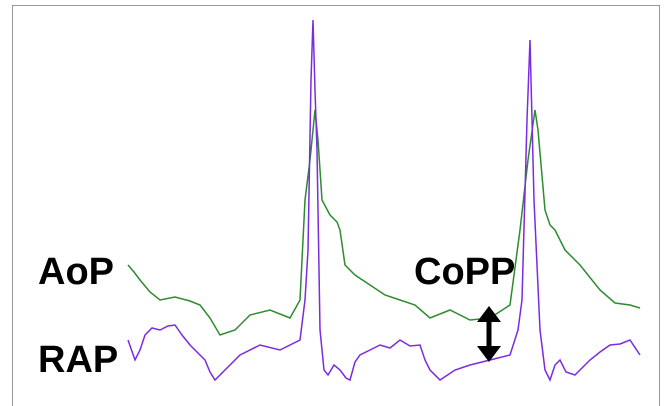  What do you see at coordinates (464, 272) in the screenshot?
I see `copp-label: CoPP` at bounding box center [464, 272].